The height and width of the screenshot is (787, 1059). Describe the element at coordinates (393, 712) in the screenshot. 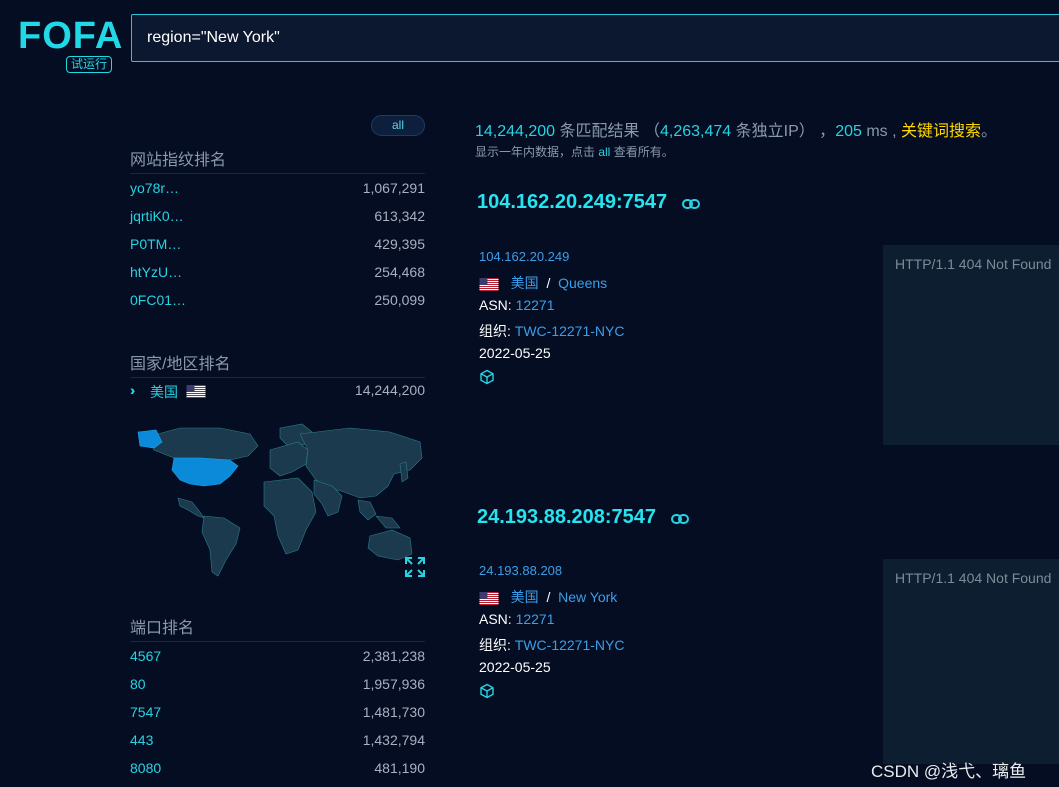

I see `port-count: 1,481,730` at that location.